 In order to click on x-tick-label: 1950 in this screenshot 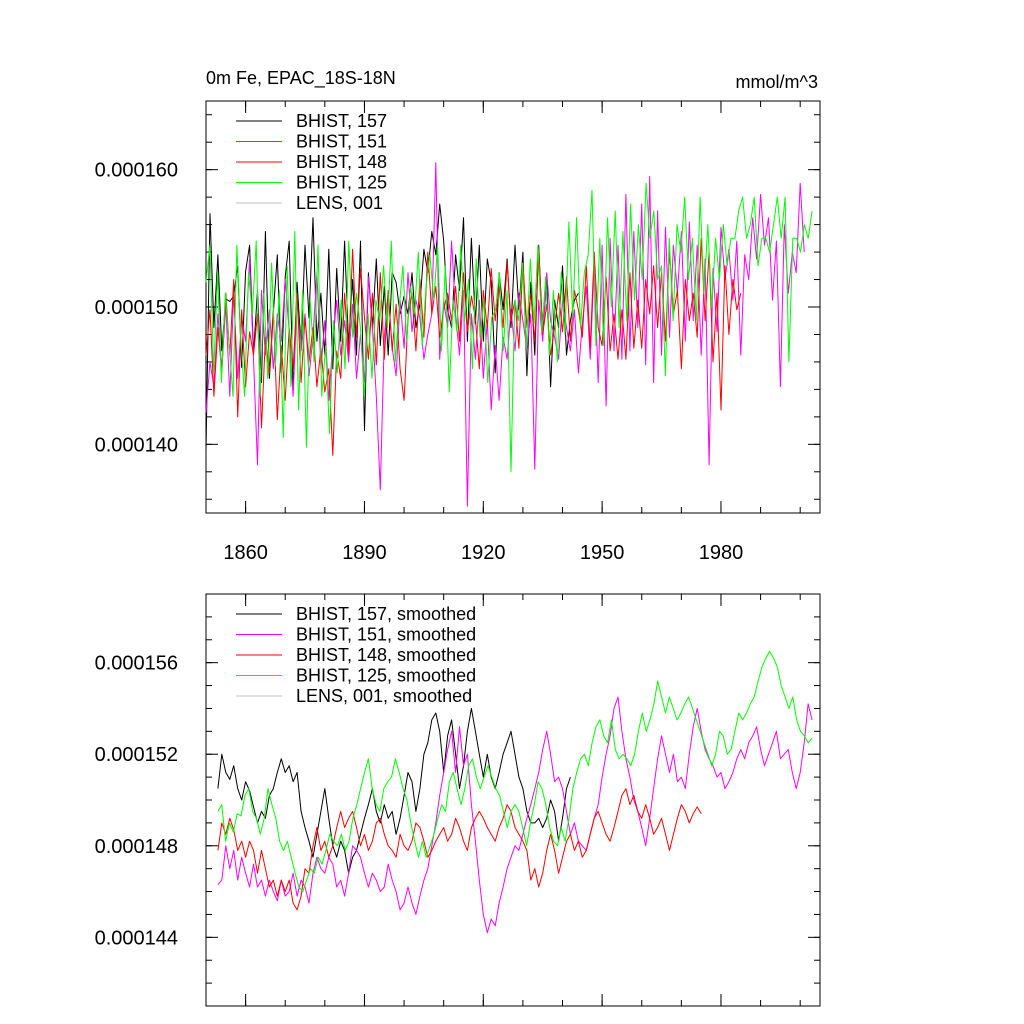, I will do `click(602, 553)`.